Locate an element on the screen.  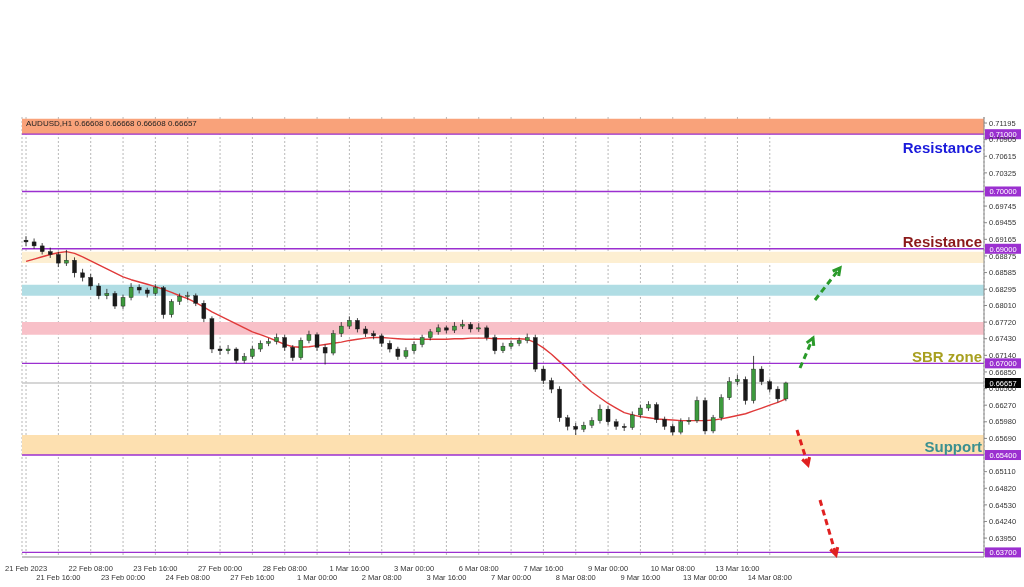
annotation: Support is located at coordinates (953, 446).